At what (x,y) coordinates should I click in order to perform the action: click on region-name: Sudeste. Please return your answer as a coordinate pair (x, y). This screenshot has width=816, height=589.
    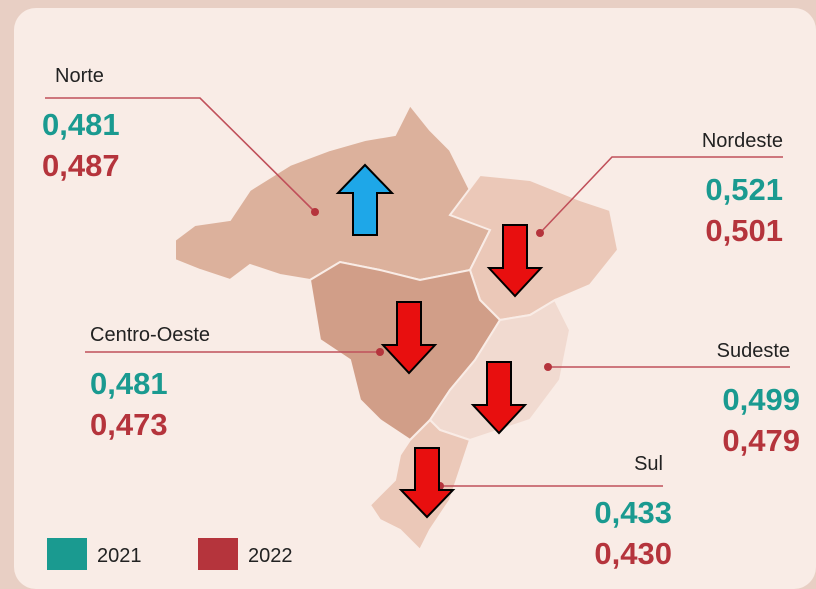
    Looking at the image, I should click on (753, 351).